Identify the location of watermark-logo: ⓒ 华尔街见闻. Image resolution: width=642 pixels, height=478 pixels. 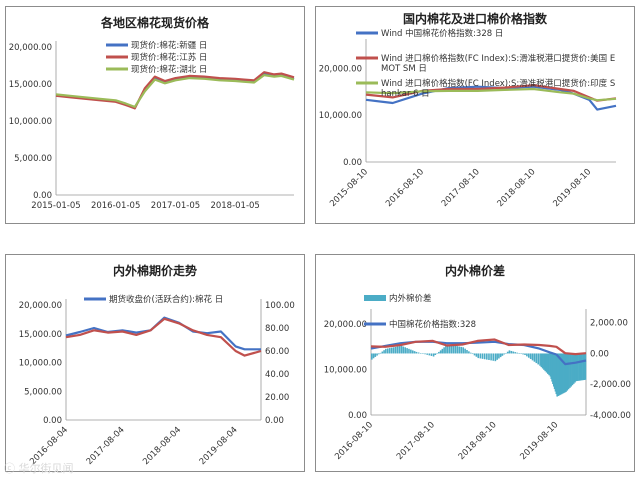
(39, 468).